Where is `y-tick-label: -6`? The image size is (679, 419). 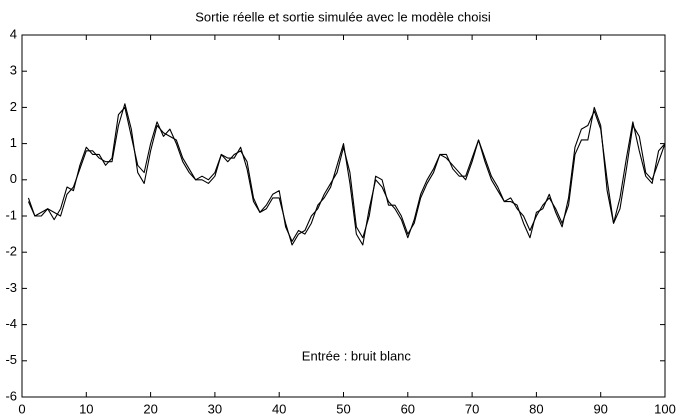
y-tick-label: -6 is located at coordinates (11, 395).